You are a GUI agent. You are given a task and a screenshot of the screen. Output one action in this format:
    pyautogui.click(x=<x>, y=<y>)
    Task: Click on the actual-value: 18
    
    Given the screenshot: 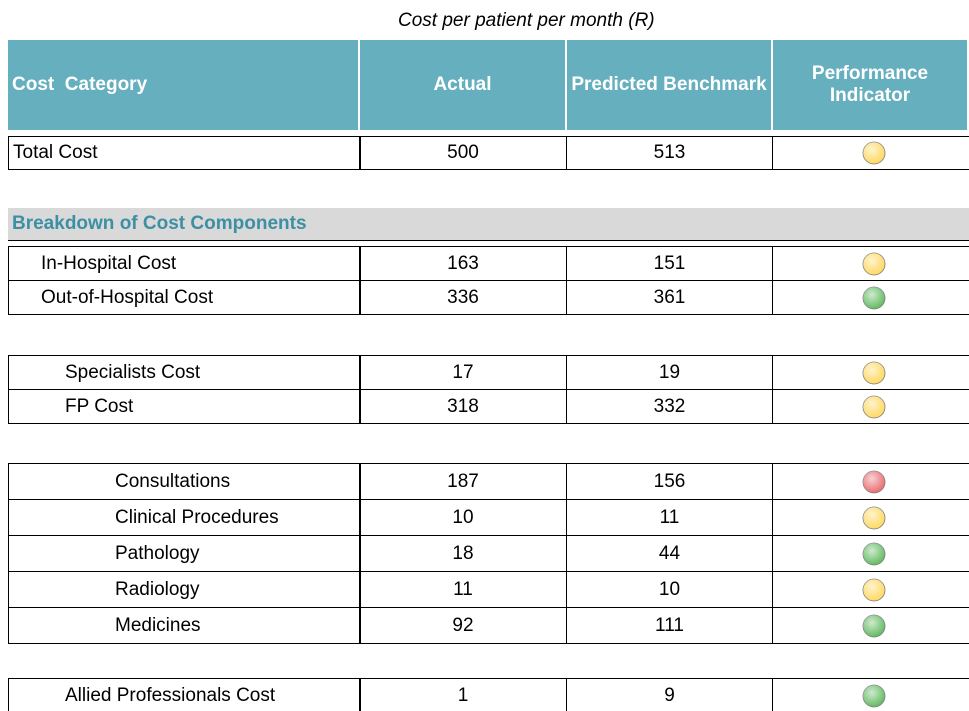 What is the action you would take?
    pyautogui.click(x=463, y=553)
    